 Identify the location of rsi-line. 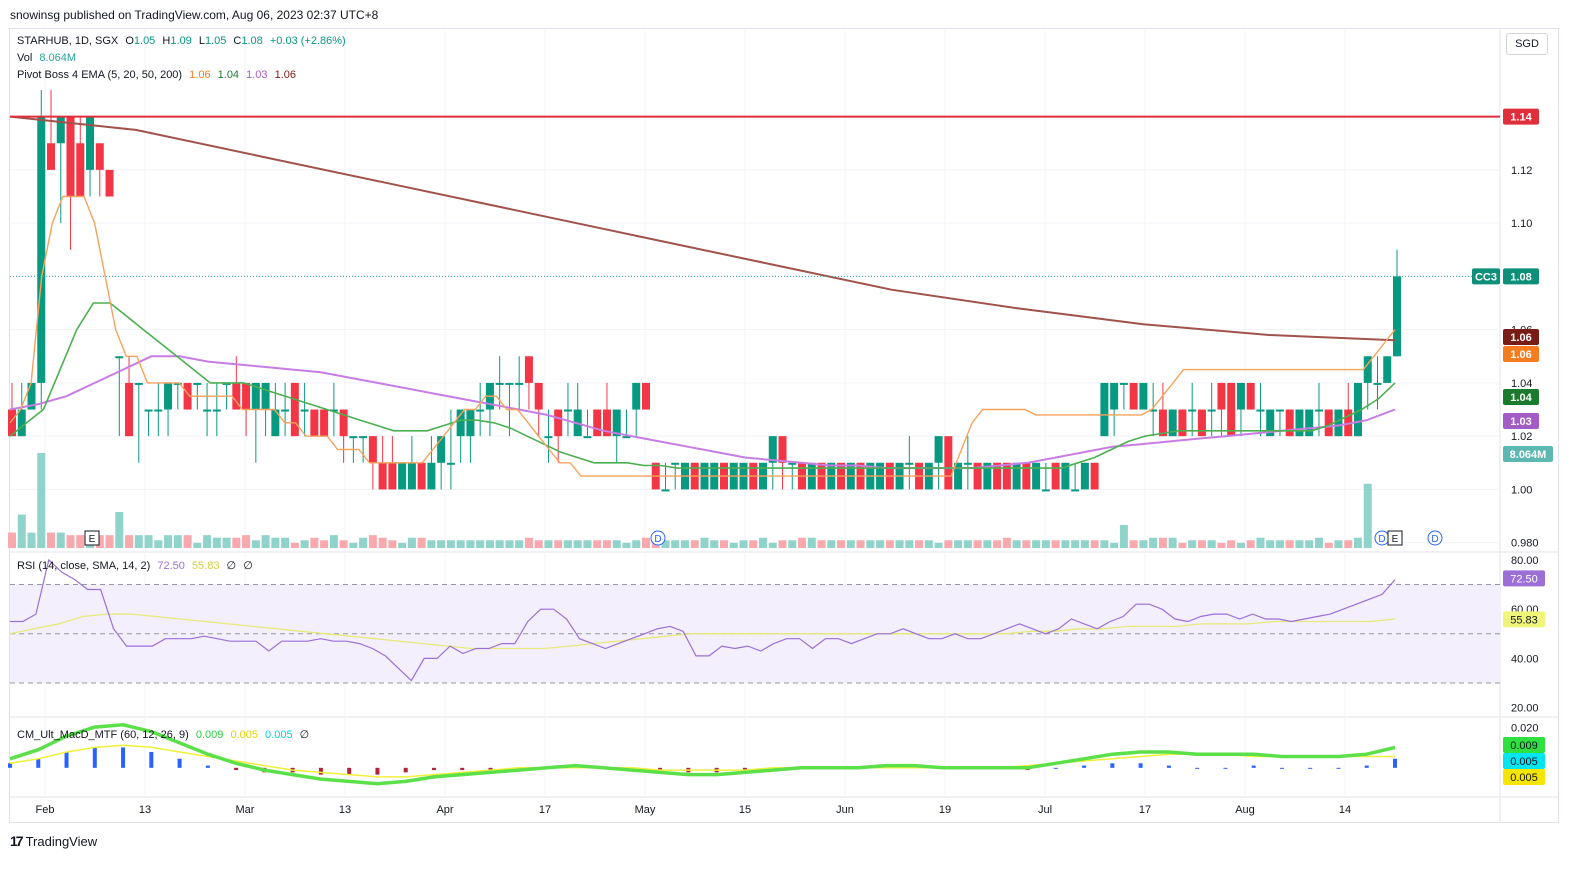
(703, 620).